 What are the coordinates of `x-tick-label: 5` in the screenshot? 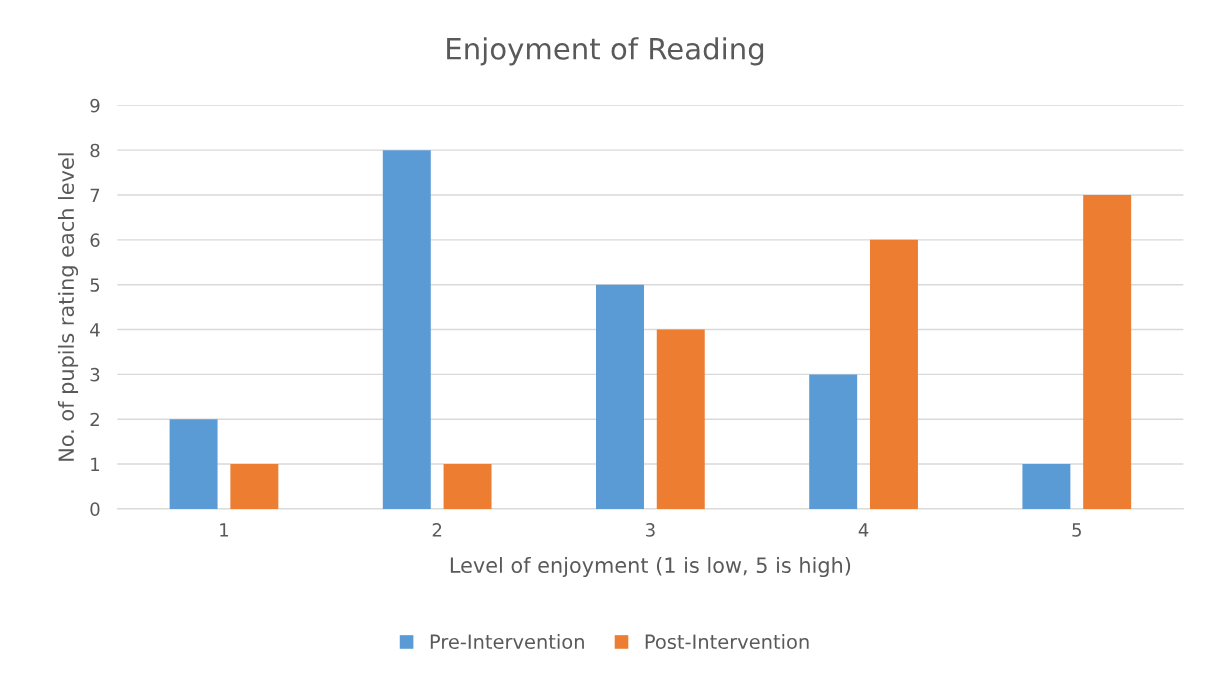 It's located at (1076, 530).